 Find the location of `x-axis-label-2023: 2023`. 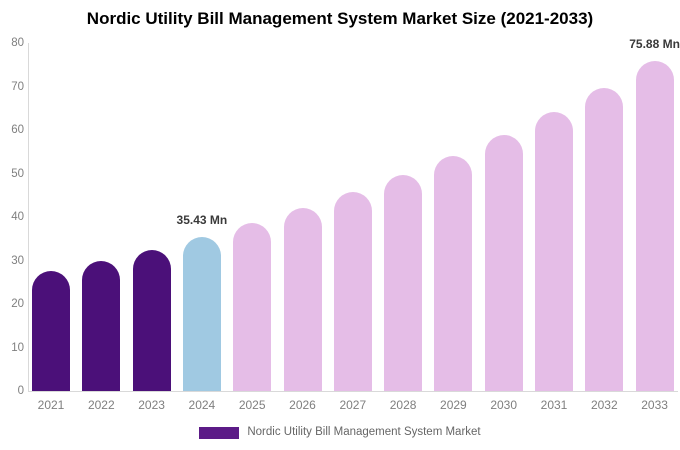

x-axis-label-2023: 2023 is located at coordinates (151, 405).